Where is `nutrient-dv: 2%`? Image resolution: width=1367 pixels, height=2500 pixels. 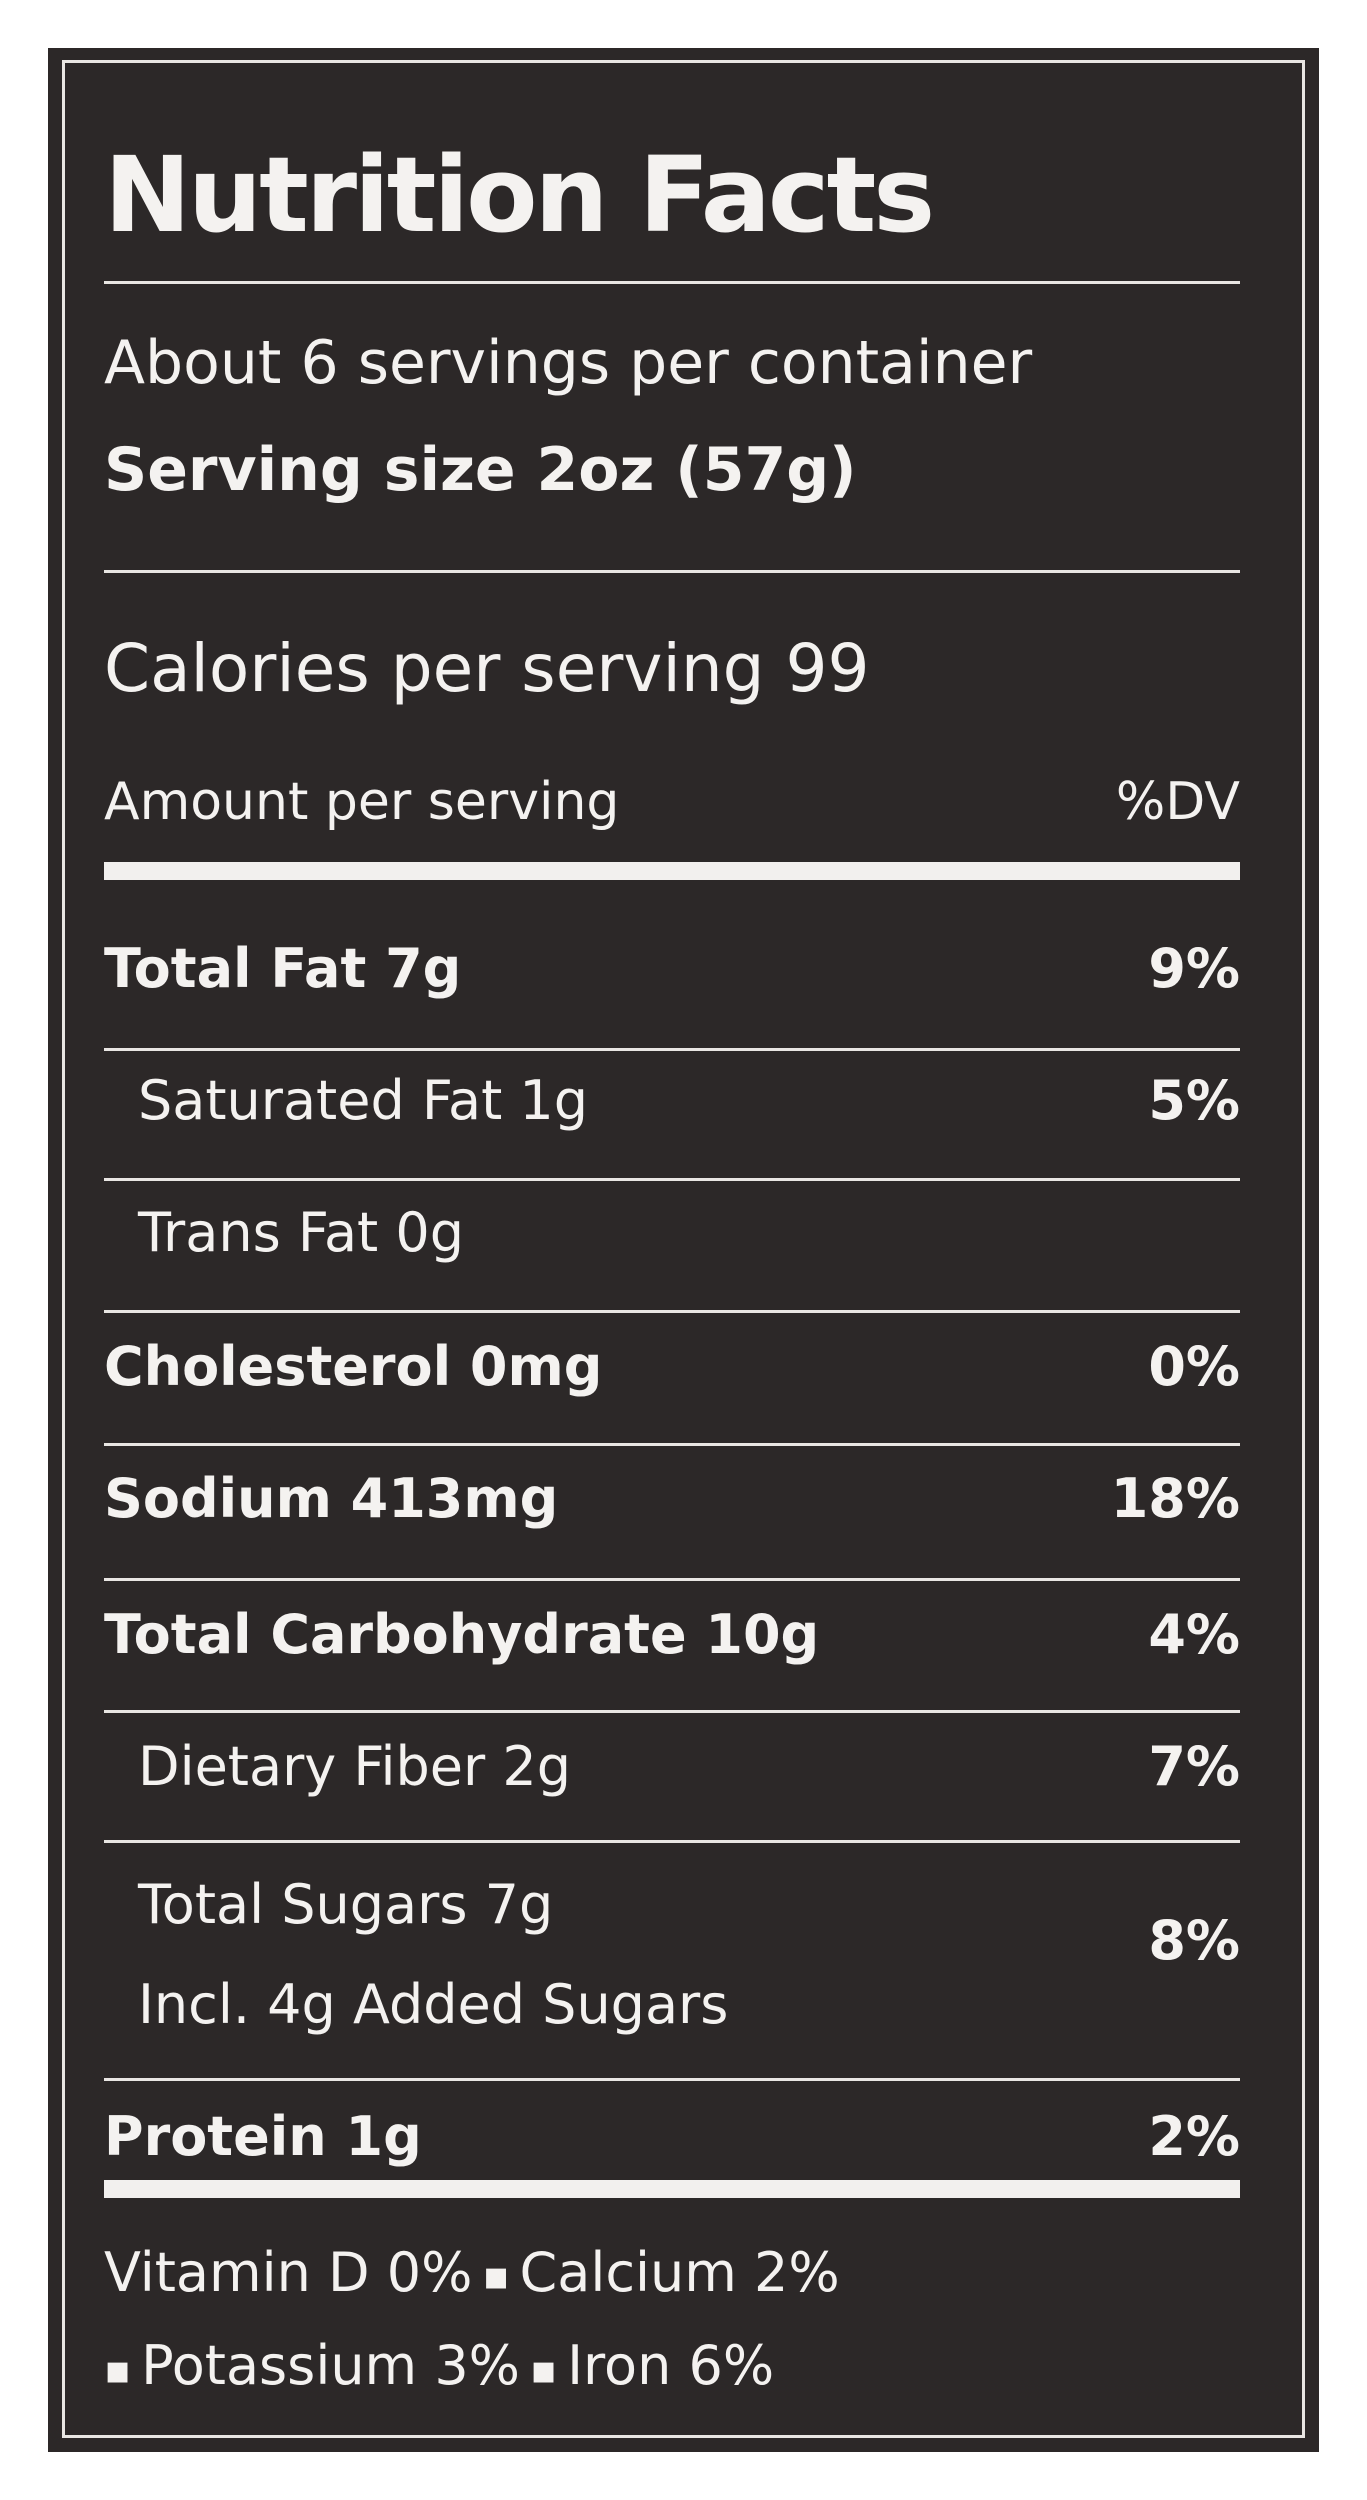
nutrient-dv: 2% is located at coordinates (1194, 2136).